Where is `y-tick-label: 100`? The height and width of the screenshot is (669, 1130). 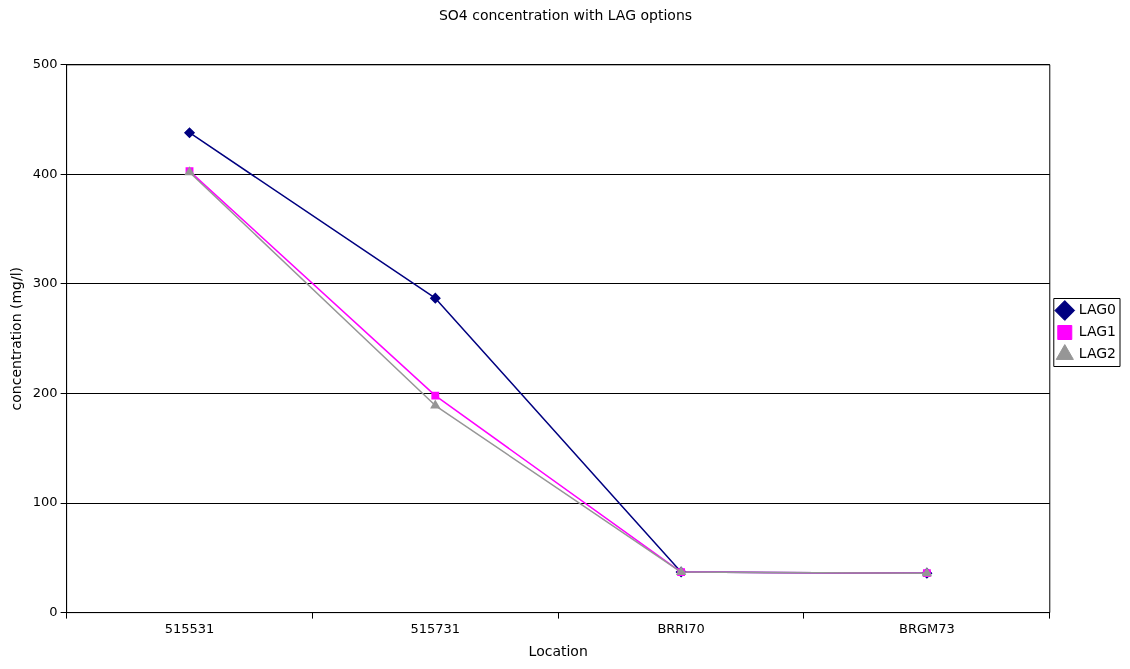 y-tick-label: 100 is located at coordinates (45, 502).